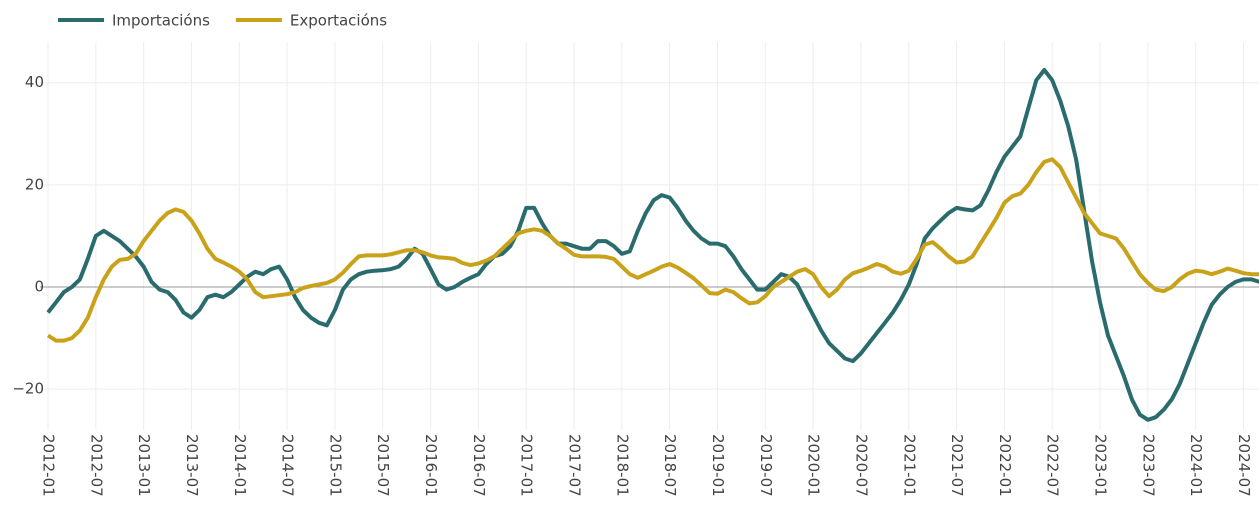 This screenshot has height=521, width=1259. I want to click on x-tick-label: 2020-01, so click(814, 465).